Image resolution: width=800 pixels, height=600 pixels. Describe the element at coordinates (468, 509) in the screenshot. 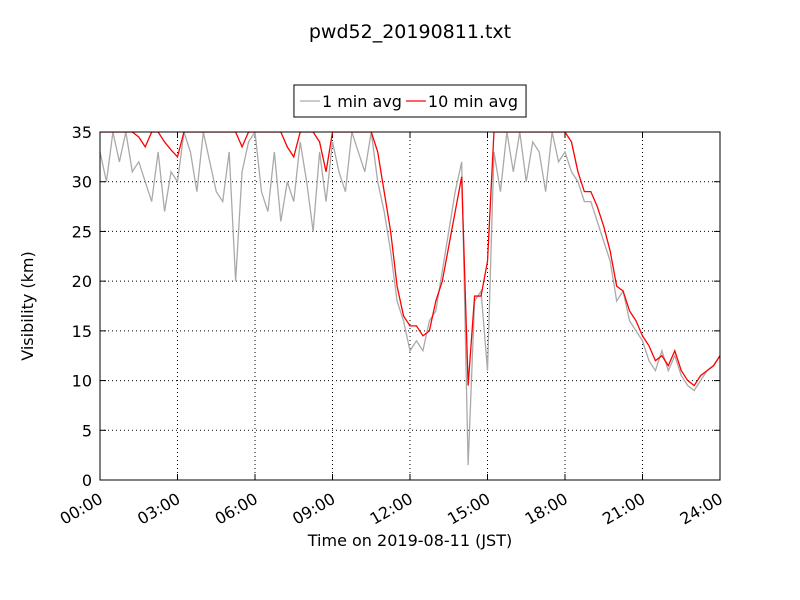

I see `x-tick-label: 15:00` at that location.